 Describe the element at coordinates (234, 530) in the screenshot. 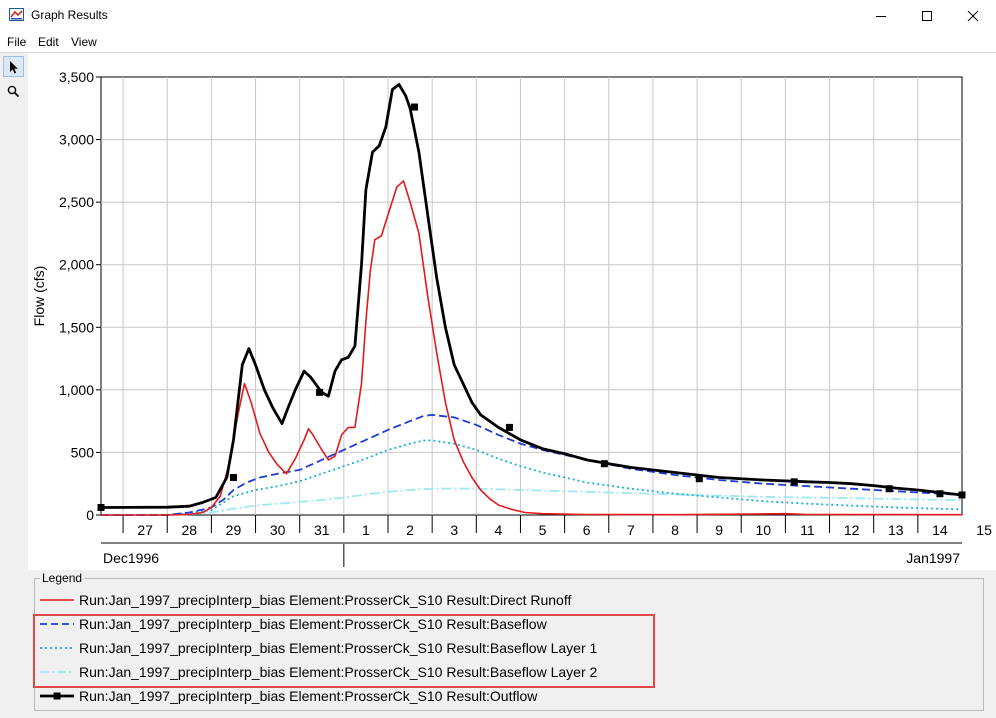

I see `x-tick-label: 29` at that location.